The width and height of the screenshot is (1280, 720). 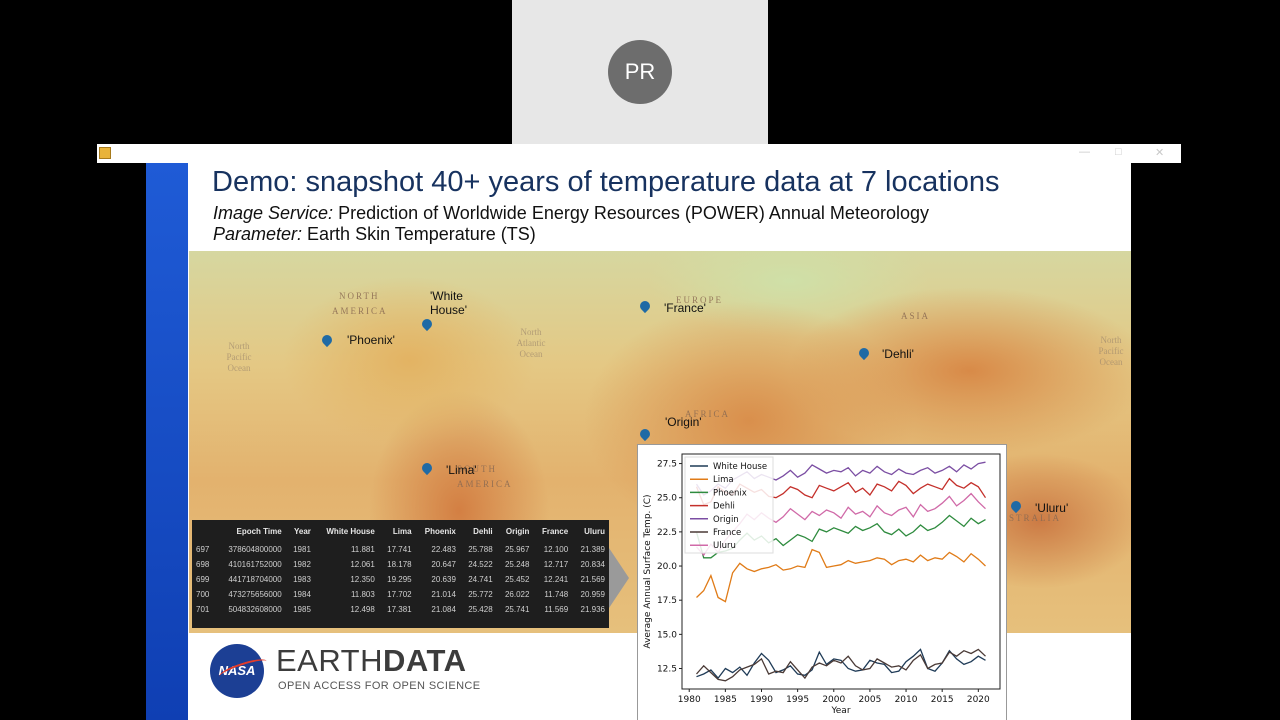 What do you see at coordinates (480, 609) in the screenshot?
I see `table-cell: 25.428` at bounding box center [480, 609].